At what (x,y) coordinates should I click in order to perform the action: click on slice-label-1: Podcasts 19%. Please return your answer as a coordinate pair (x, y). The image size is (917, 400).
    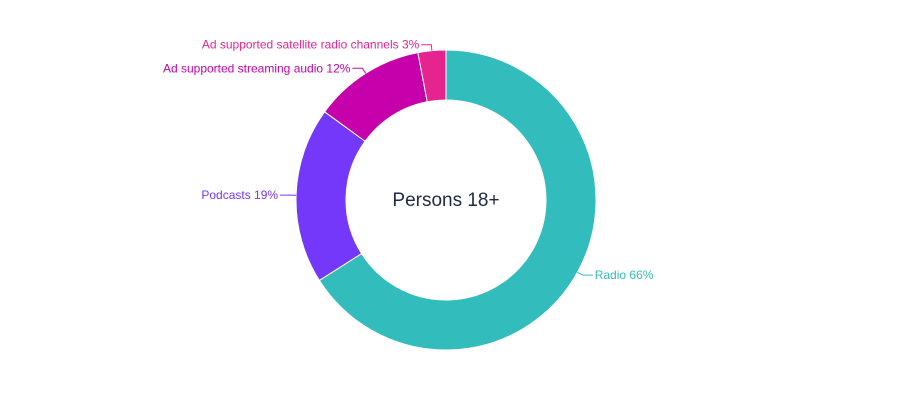
    Looking at the image, I should click on (239, 195).